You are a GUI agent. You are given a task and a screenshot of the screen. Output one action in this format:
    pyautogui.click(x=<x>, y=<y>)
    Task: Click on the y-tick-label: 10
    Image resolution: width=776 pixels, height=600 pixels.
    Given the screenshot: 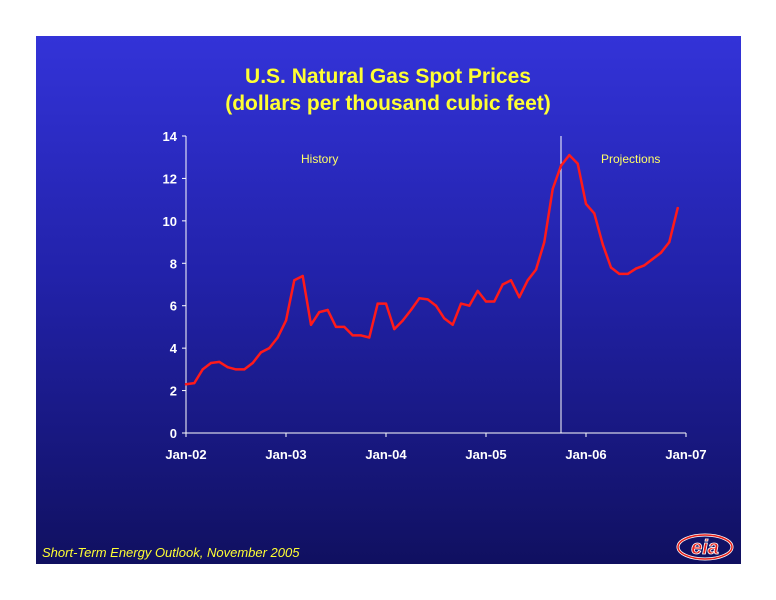 What is the action you would take?
    pyautogui.click(x=170, y=221)
    